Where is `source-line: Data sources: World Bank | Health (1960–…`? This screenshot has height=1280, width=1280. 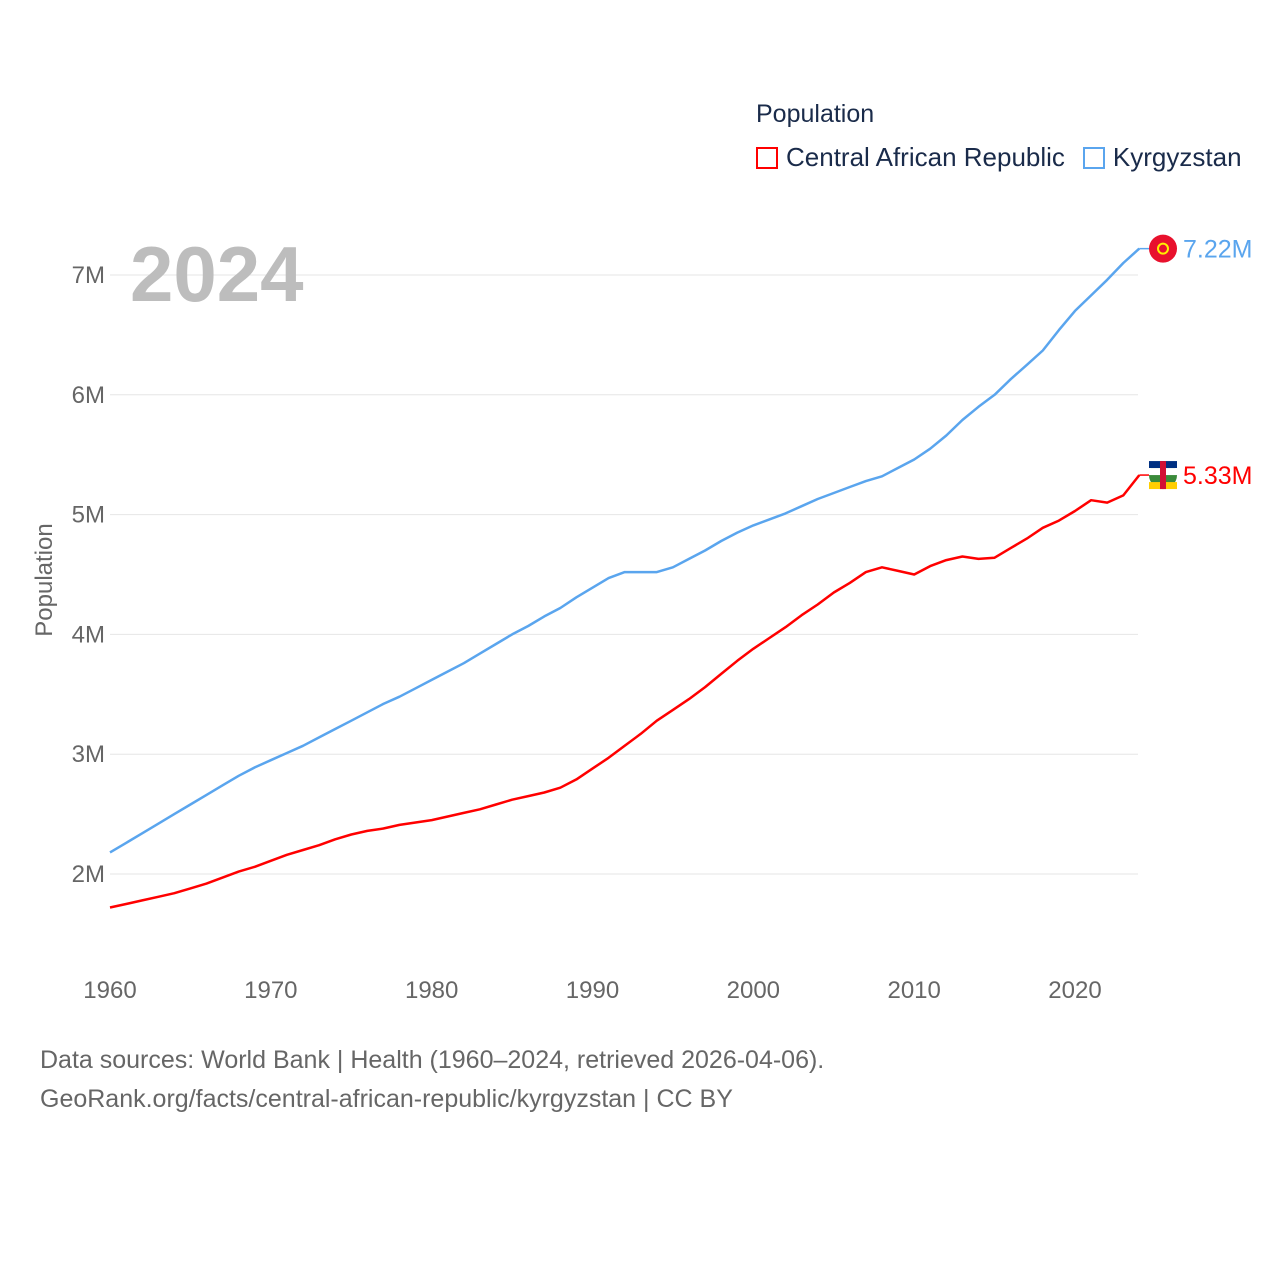 source-line: Data sources: World Bank | Health (1960–… is located at coordinates (432, 1060).